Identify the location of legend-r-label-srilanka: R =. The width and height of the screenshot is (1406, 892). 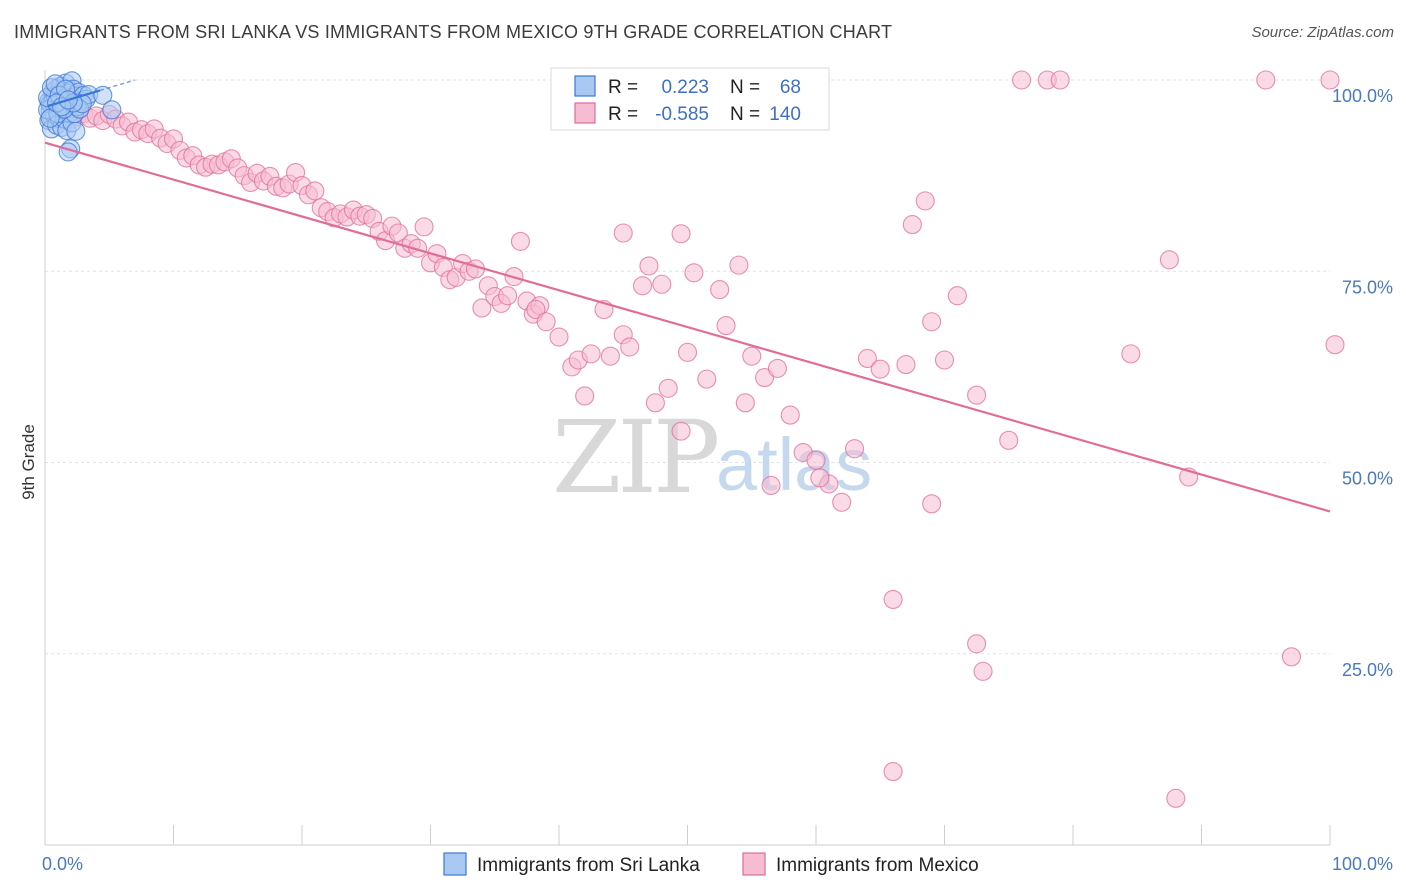
(623, 87).